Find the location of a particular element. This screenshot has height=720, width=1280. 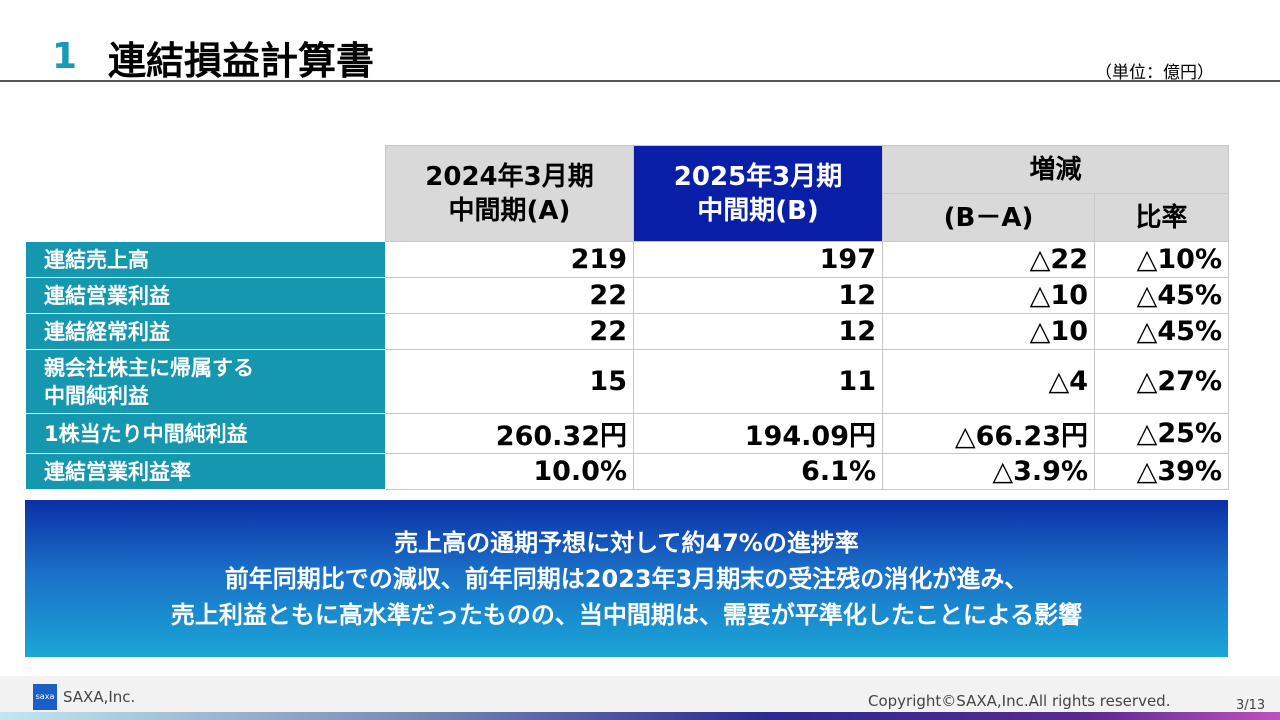

table-row: 連結営業利益 22 12 △10 △45% is located at coordinates (627, 295).